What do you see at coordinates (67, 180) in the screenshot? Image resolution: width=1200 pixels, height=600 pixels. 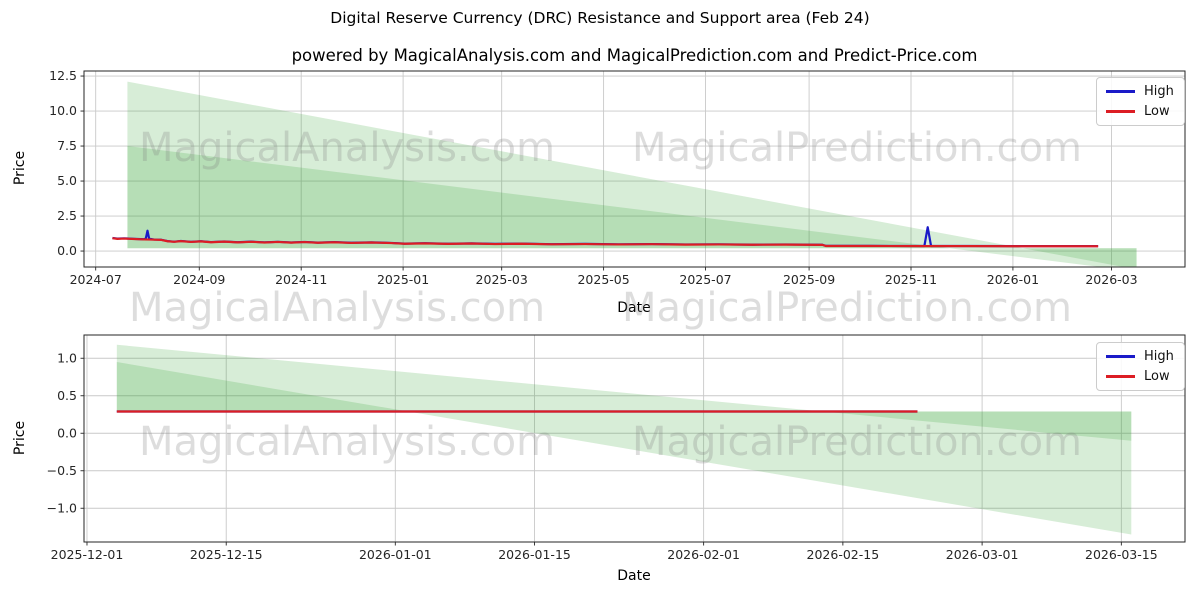 I see `y-tick-label: 5.0` at bounding box center [67, 180].